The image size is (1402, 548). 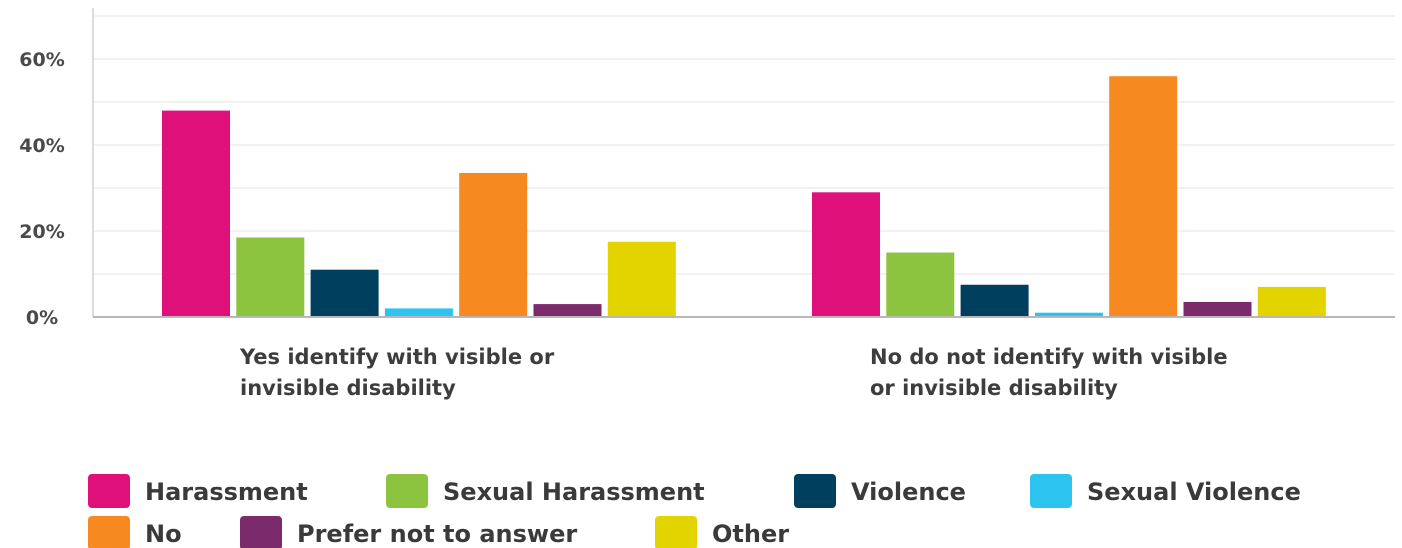 I want to click on y-tick-label: 0%, so click(x=42, y=318).